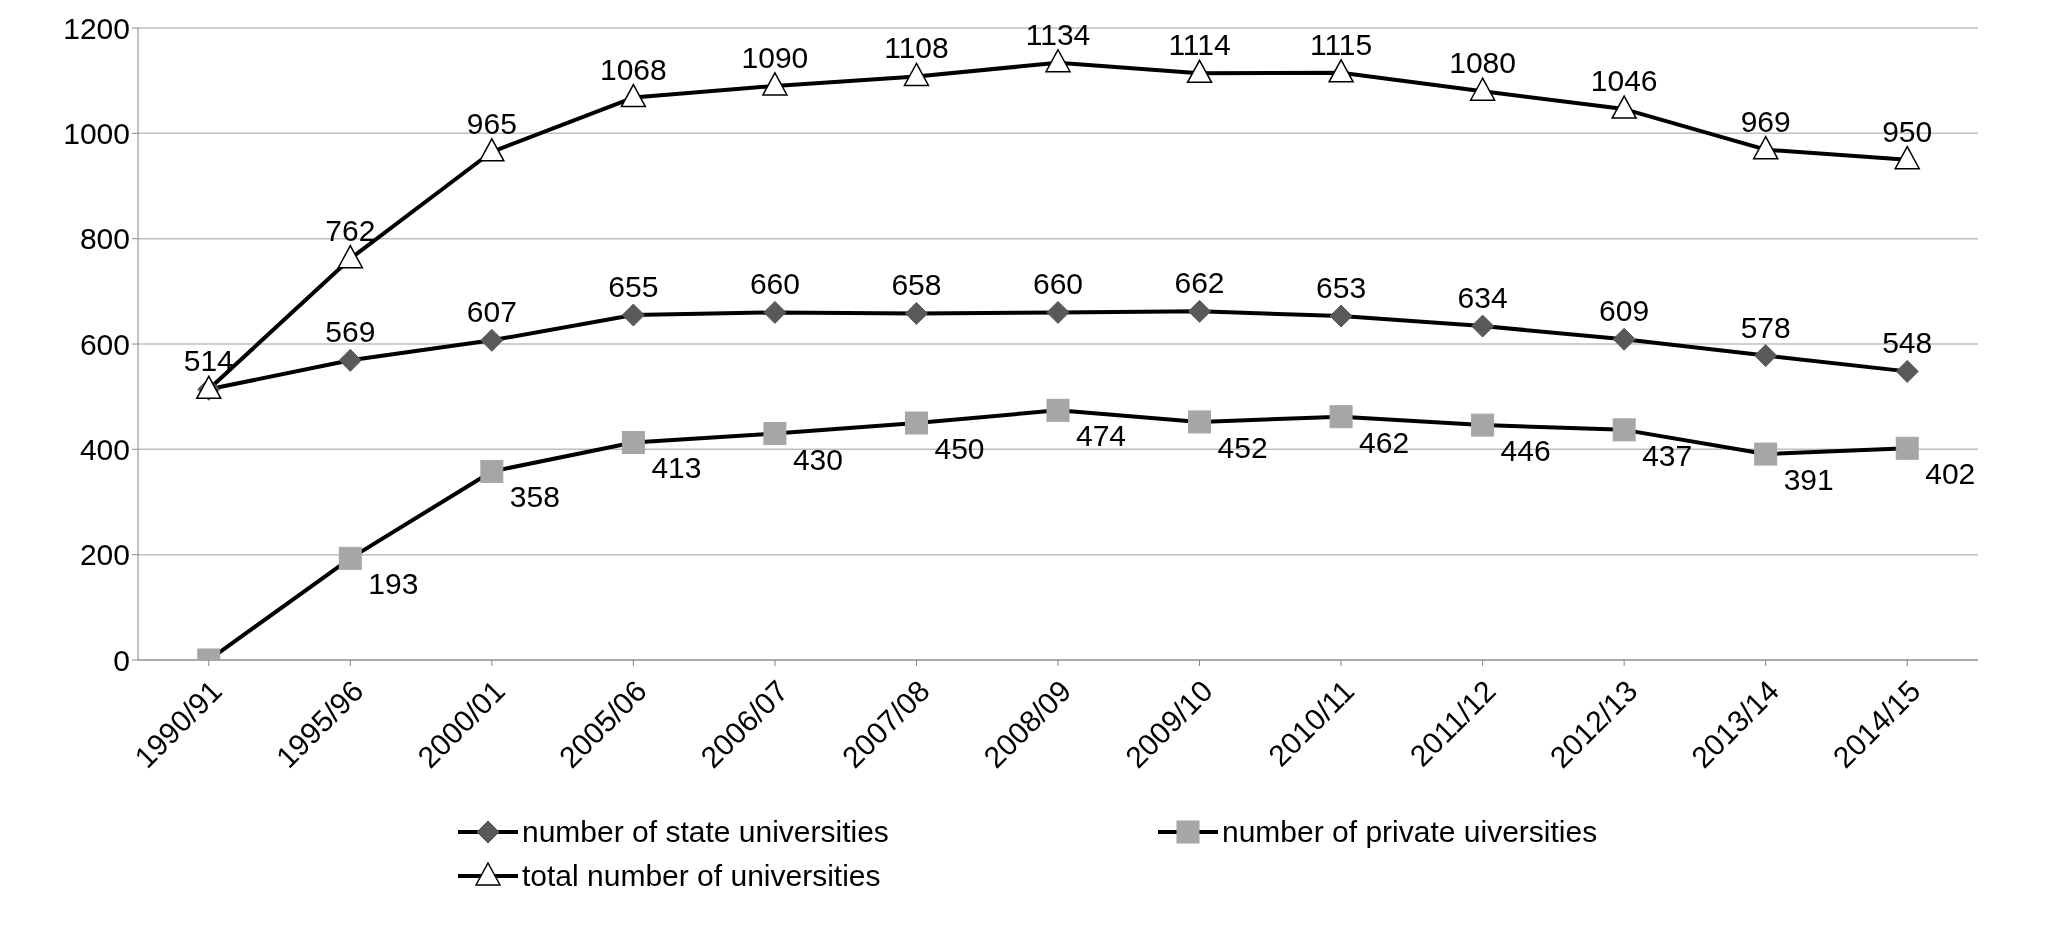 Image resolution: width=2065 pixels, height=928 pixels. I want to click on data-label: 662, so click(1199, 283).